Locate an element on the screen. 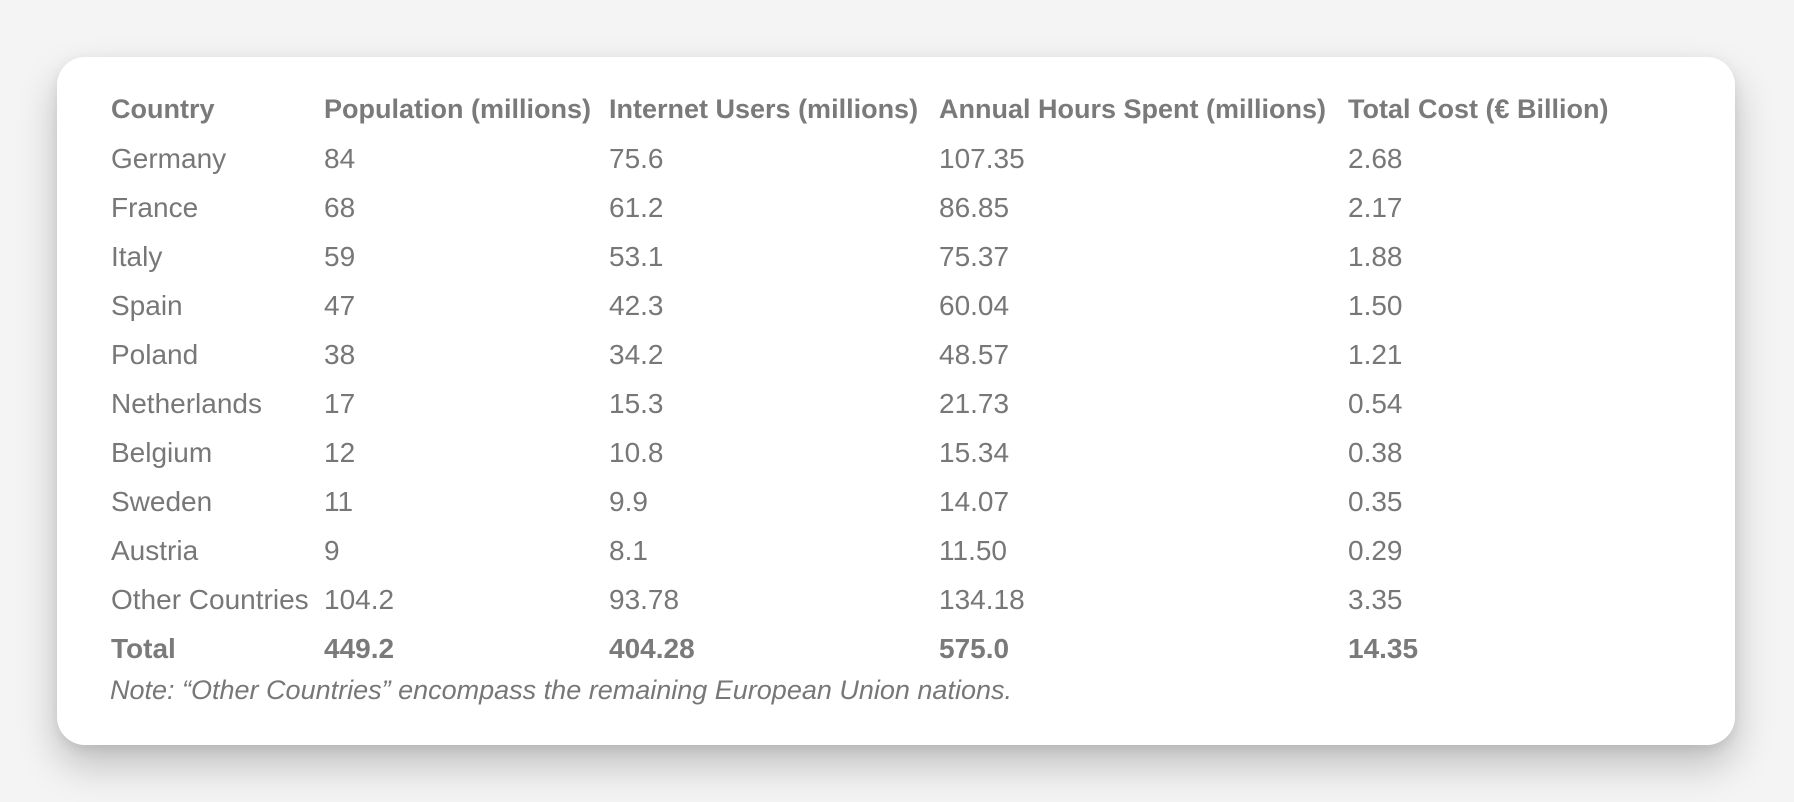  total-label: Total is located at coordinates (143, 648).